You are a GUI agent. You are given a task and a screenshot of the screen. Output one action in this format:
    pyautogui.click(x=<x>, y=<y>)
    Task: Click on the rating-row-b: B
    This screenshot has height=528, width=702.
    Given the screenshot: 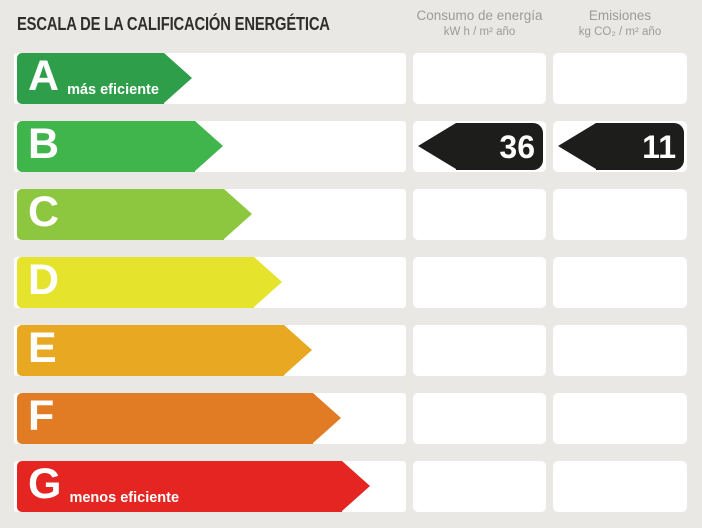 What is the action you would take?
    pyautogui.click(x=210, y=146)
    